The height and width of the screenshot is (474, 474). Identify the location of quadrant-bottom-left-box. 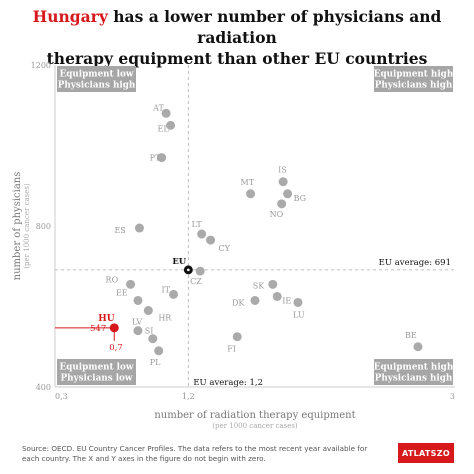
(96, 372).